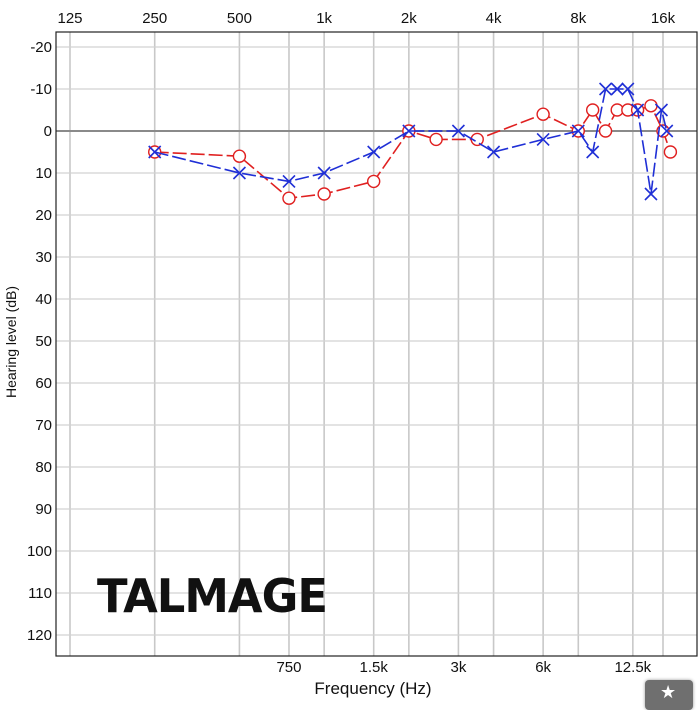  I want to click on x-tick-label-bottom: 6k, so click(543, 667).